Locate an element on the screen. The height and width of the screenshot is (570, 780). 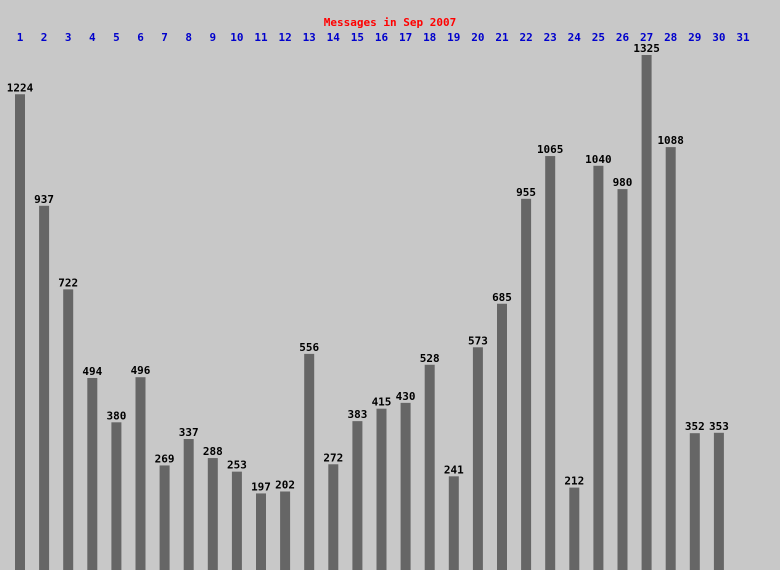
value-label: 1325 is located at coordinates (646, 48).